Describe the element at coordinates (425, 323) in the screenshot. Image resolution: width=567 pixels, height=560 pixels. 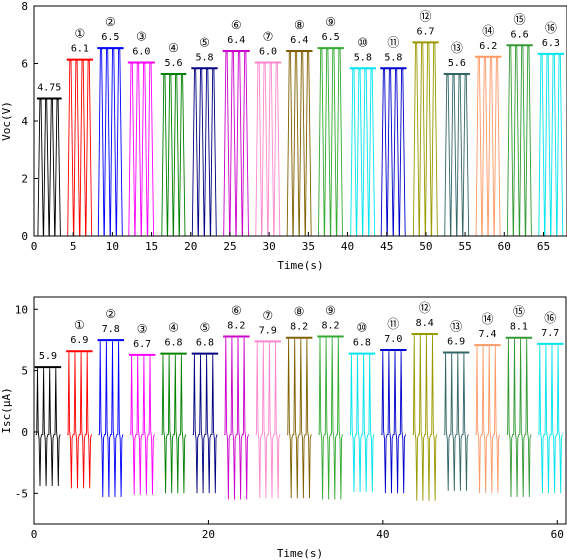
I see `peak-value-label: 8.4` at that location.